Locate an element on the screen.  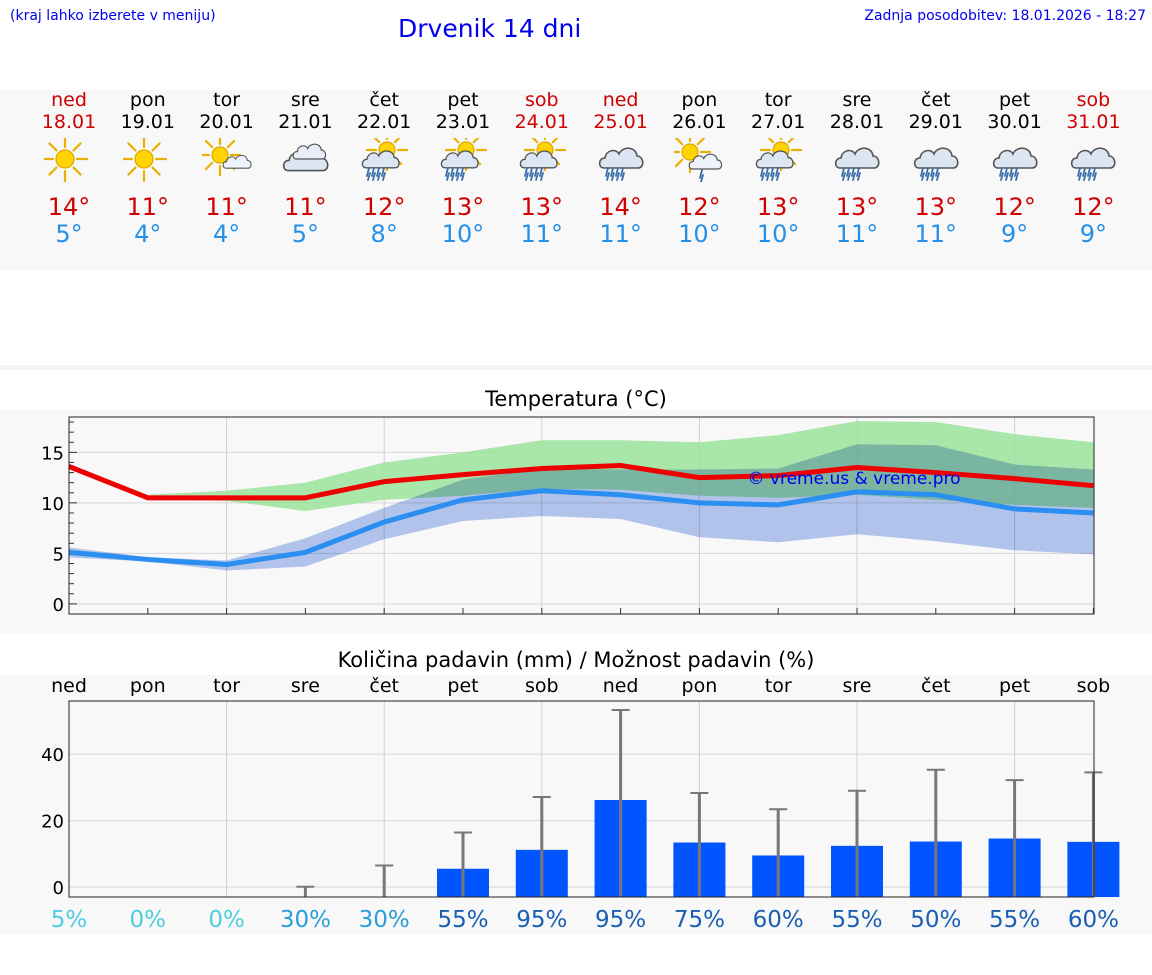
max-temperature: 14° is located at coordinates (620, 207).